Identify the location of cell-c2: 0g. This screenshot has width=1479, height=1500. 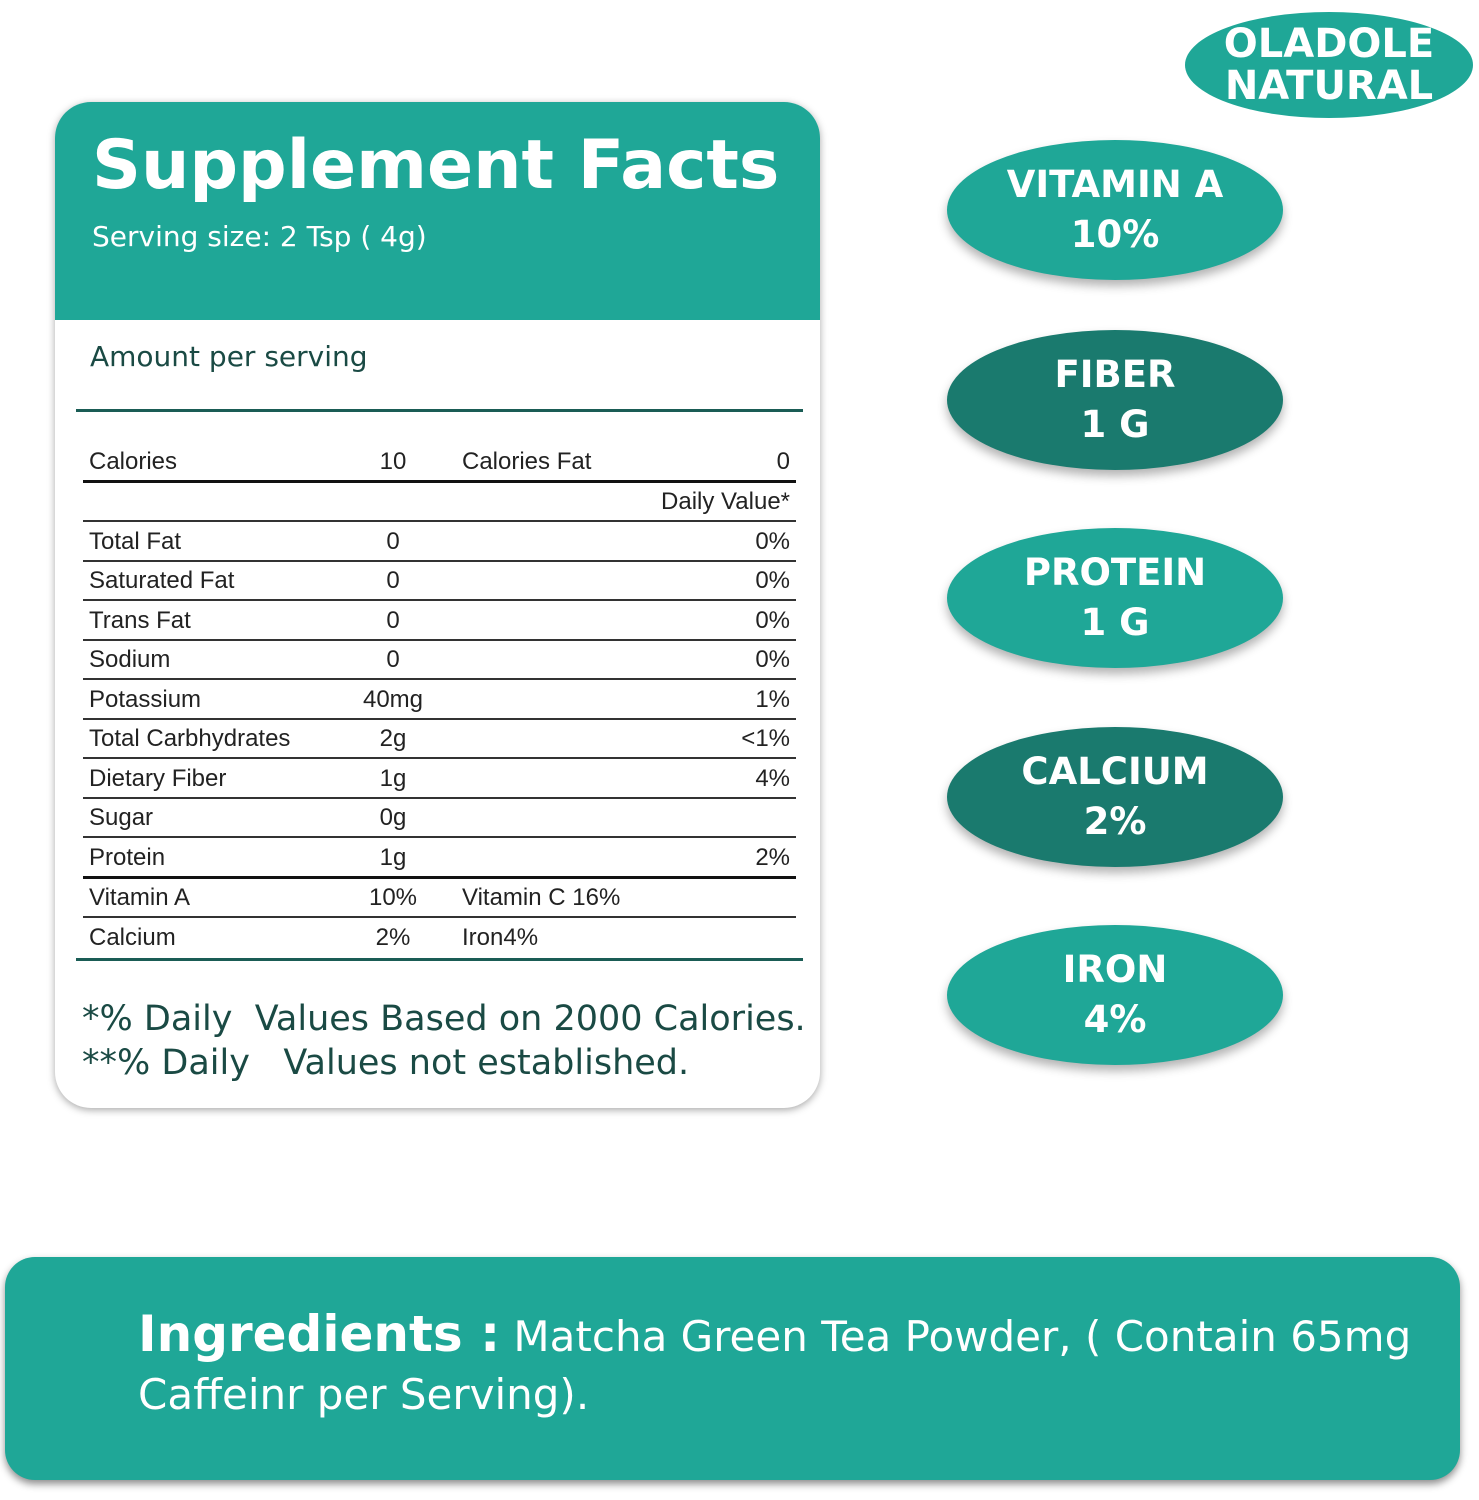
(393, 817).